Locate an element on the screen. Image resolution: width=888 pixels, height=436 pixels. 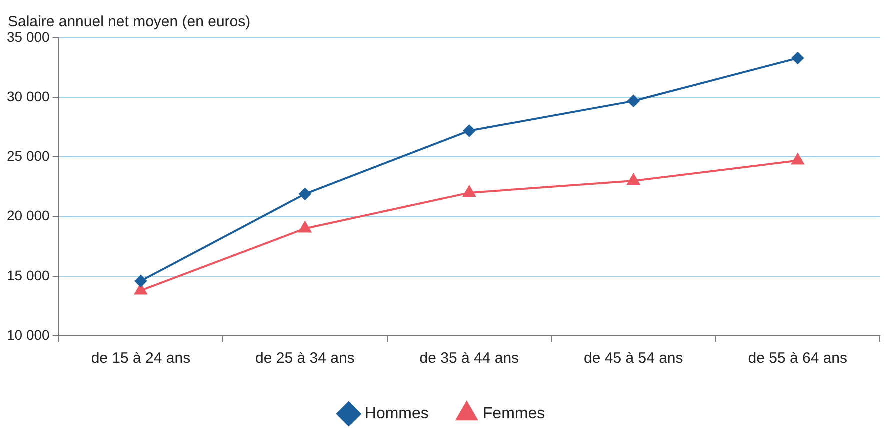
y-tick-label: 10 000 is located at coordinates (28, 334).